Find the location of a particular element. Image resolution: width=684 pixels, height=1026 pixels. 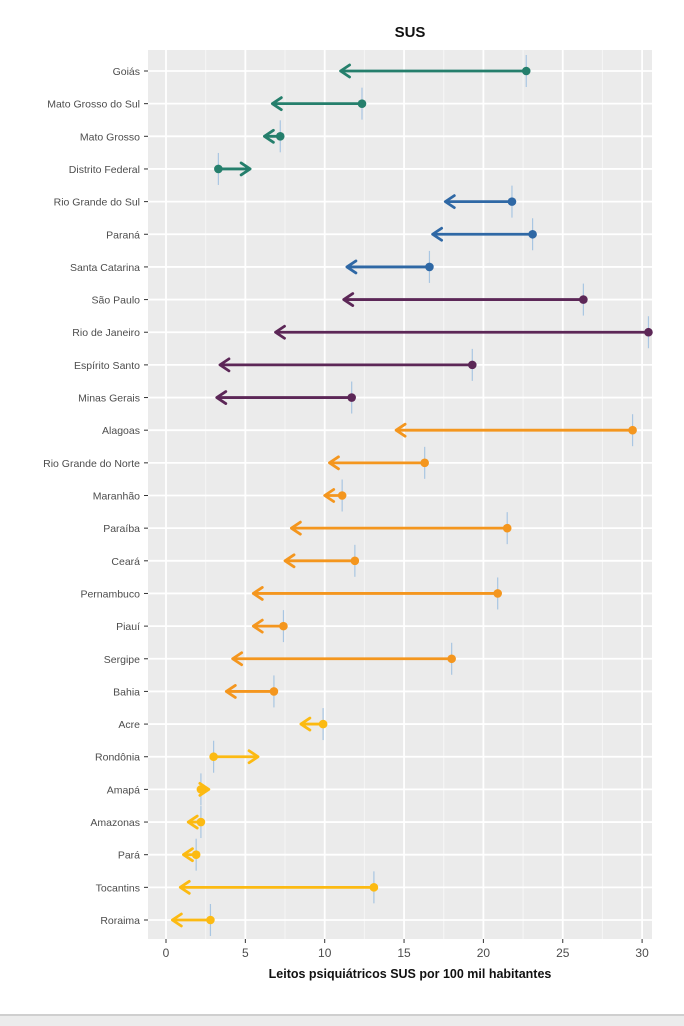

y-tick-label: Espírito Santo is located at coordinates (107, 366).